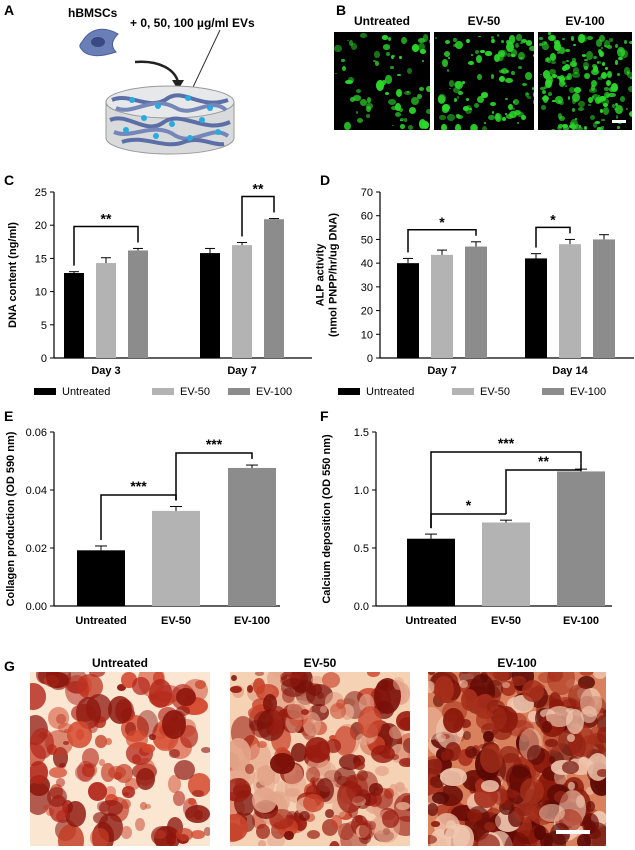 This screenshot has width=635, height=850. I want to click on scaffold-icon, so click(170, 120).